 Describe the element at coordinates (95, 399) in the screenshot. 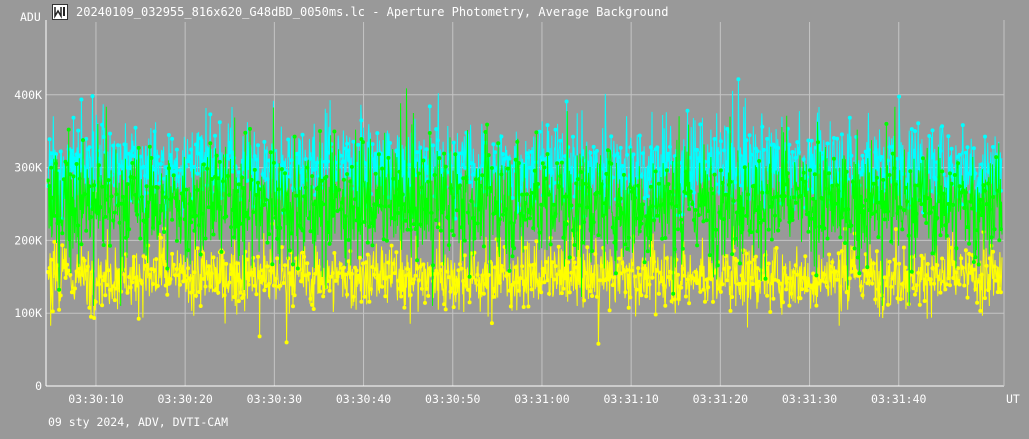

I see `x-tick-label: 03:30:10` at that location.